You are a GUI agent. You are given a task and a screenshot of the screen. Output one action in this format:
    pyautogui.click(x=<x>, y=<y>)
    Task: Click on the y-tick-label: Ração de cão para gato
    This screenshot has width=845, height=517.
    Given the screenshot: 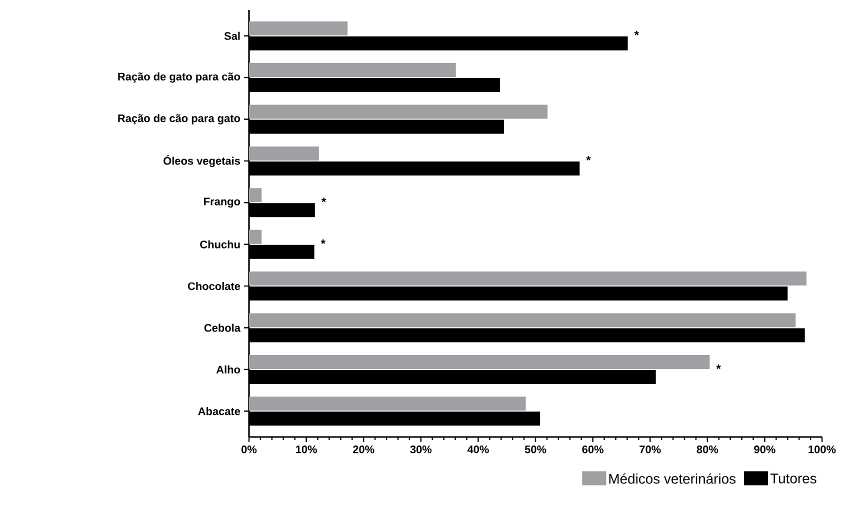 What is the action you would take?
    pyautogui.click(x=179, y=119)
    